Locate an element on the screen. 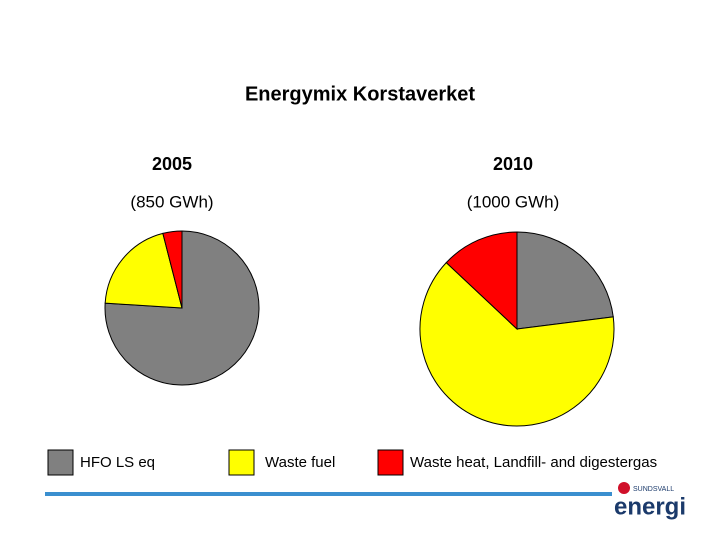  pie-title: 2005 is located at coordinates (172, 164).